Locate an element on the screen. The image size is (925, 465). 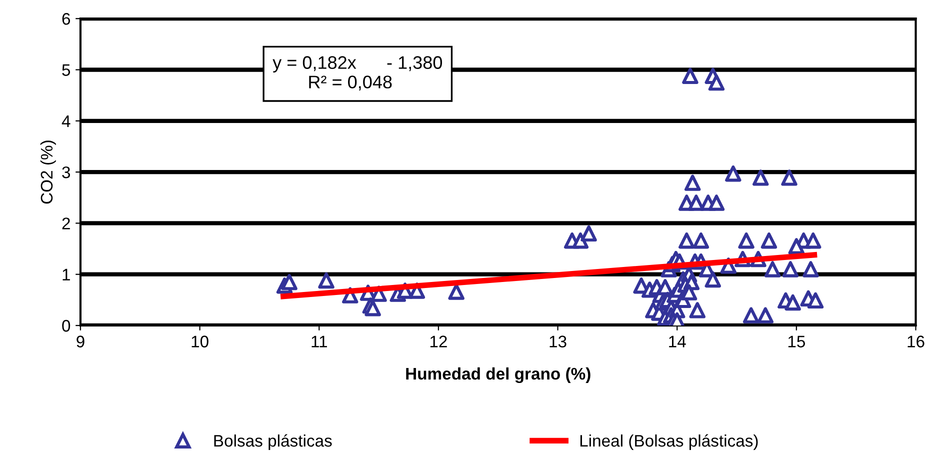
x-tick-label: 13 is located at coordinates (558, 342).